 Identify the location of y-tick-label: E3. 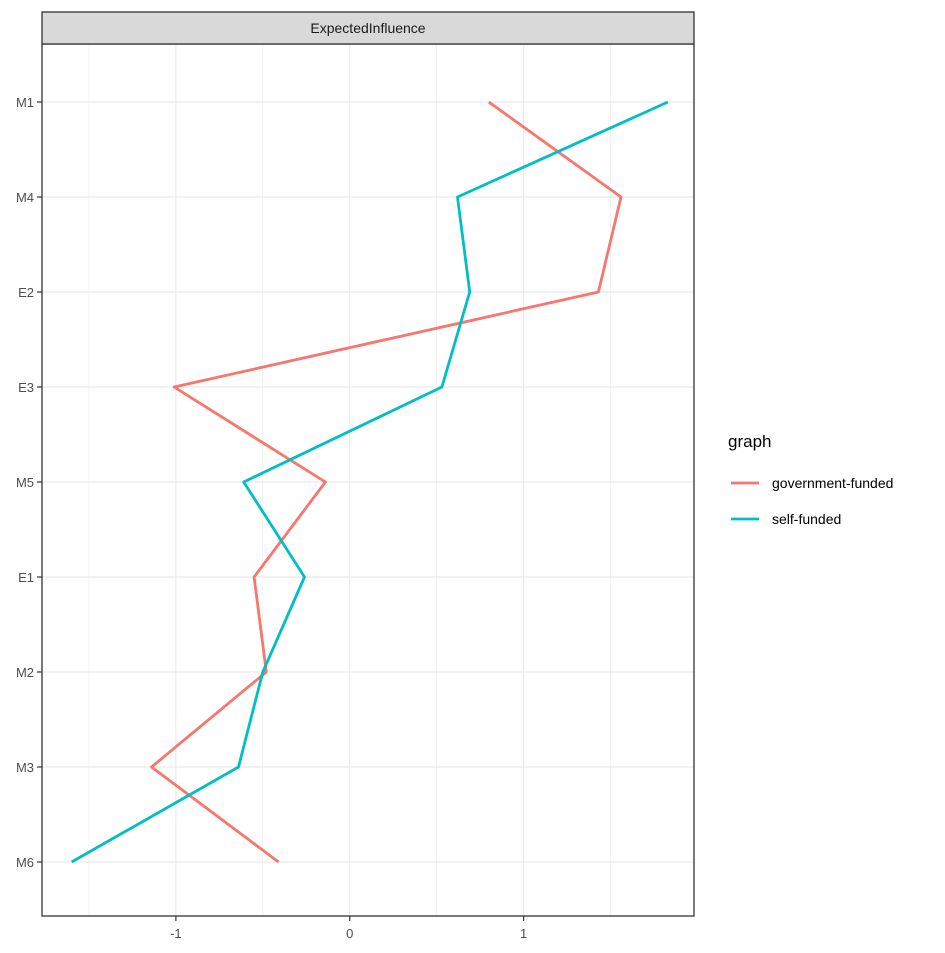
(26, 387).